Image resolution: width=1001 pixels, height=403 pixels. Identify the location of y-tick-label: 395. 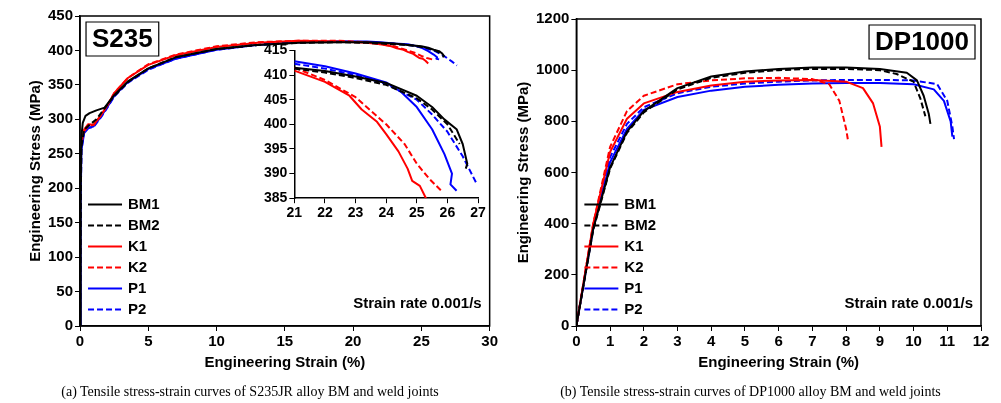
(276, 147).